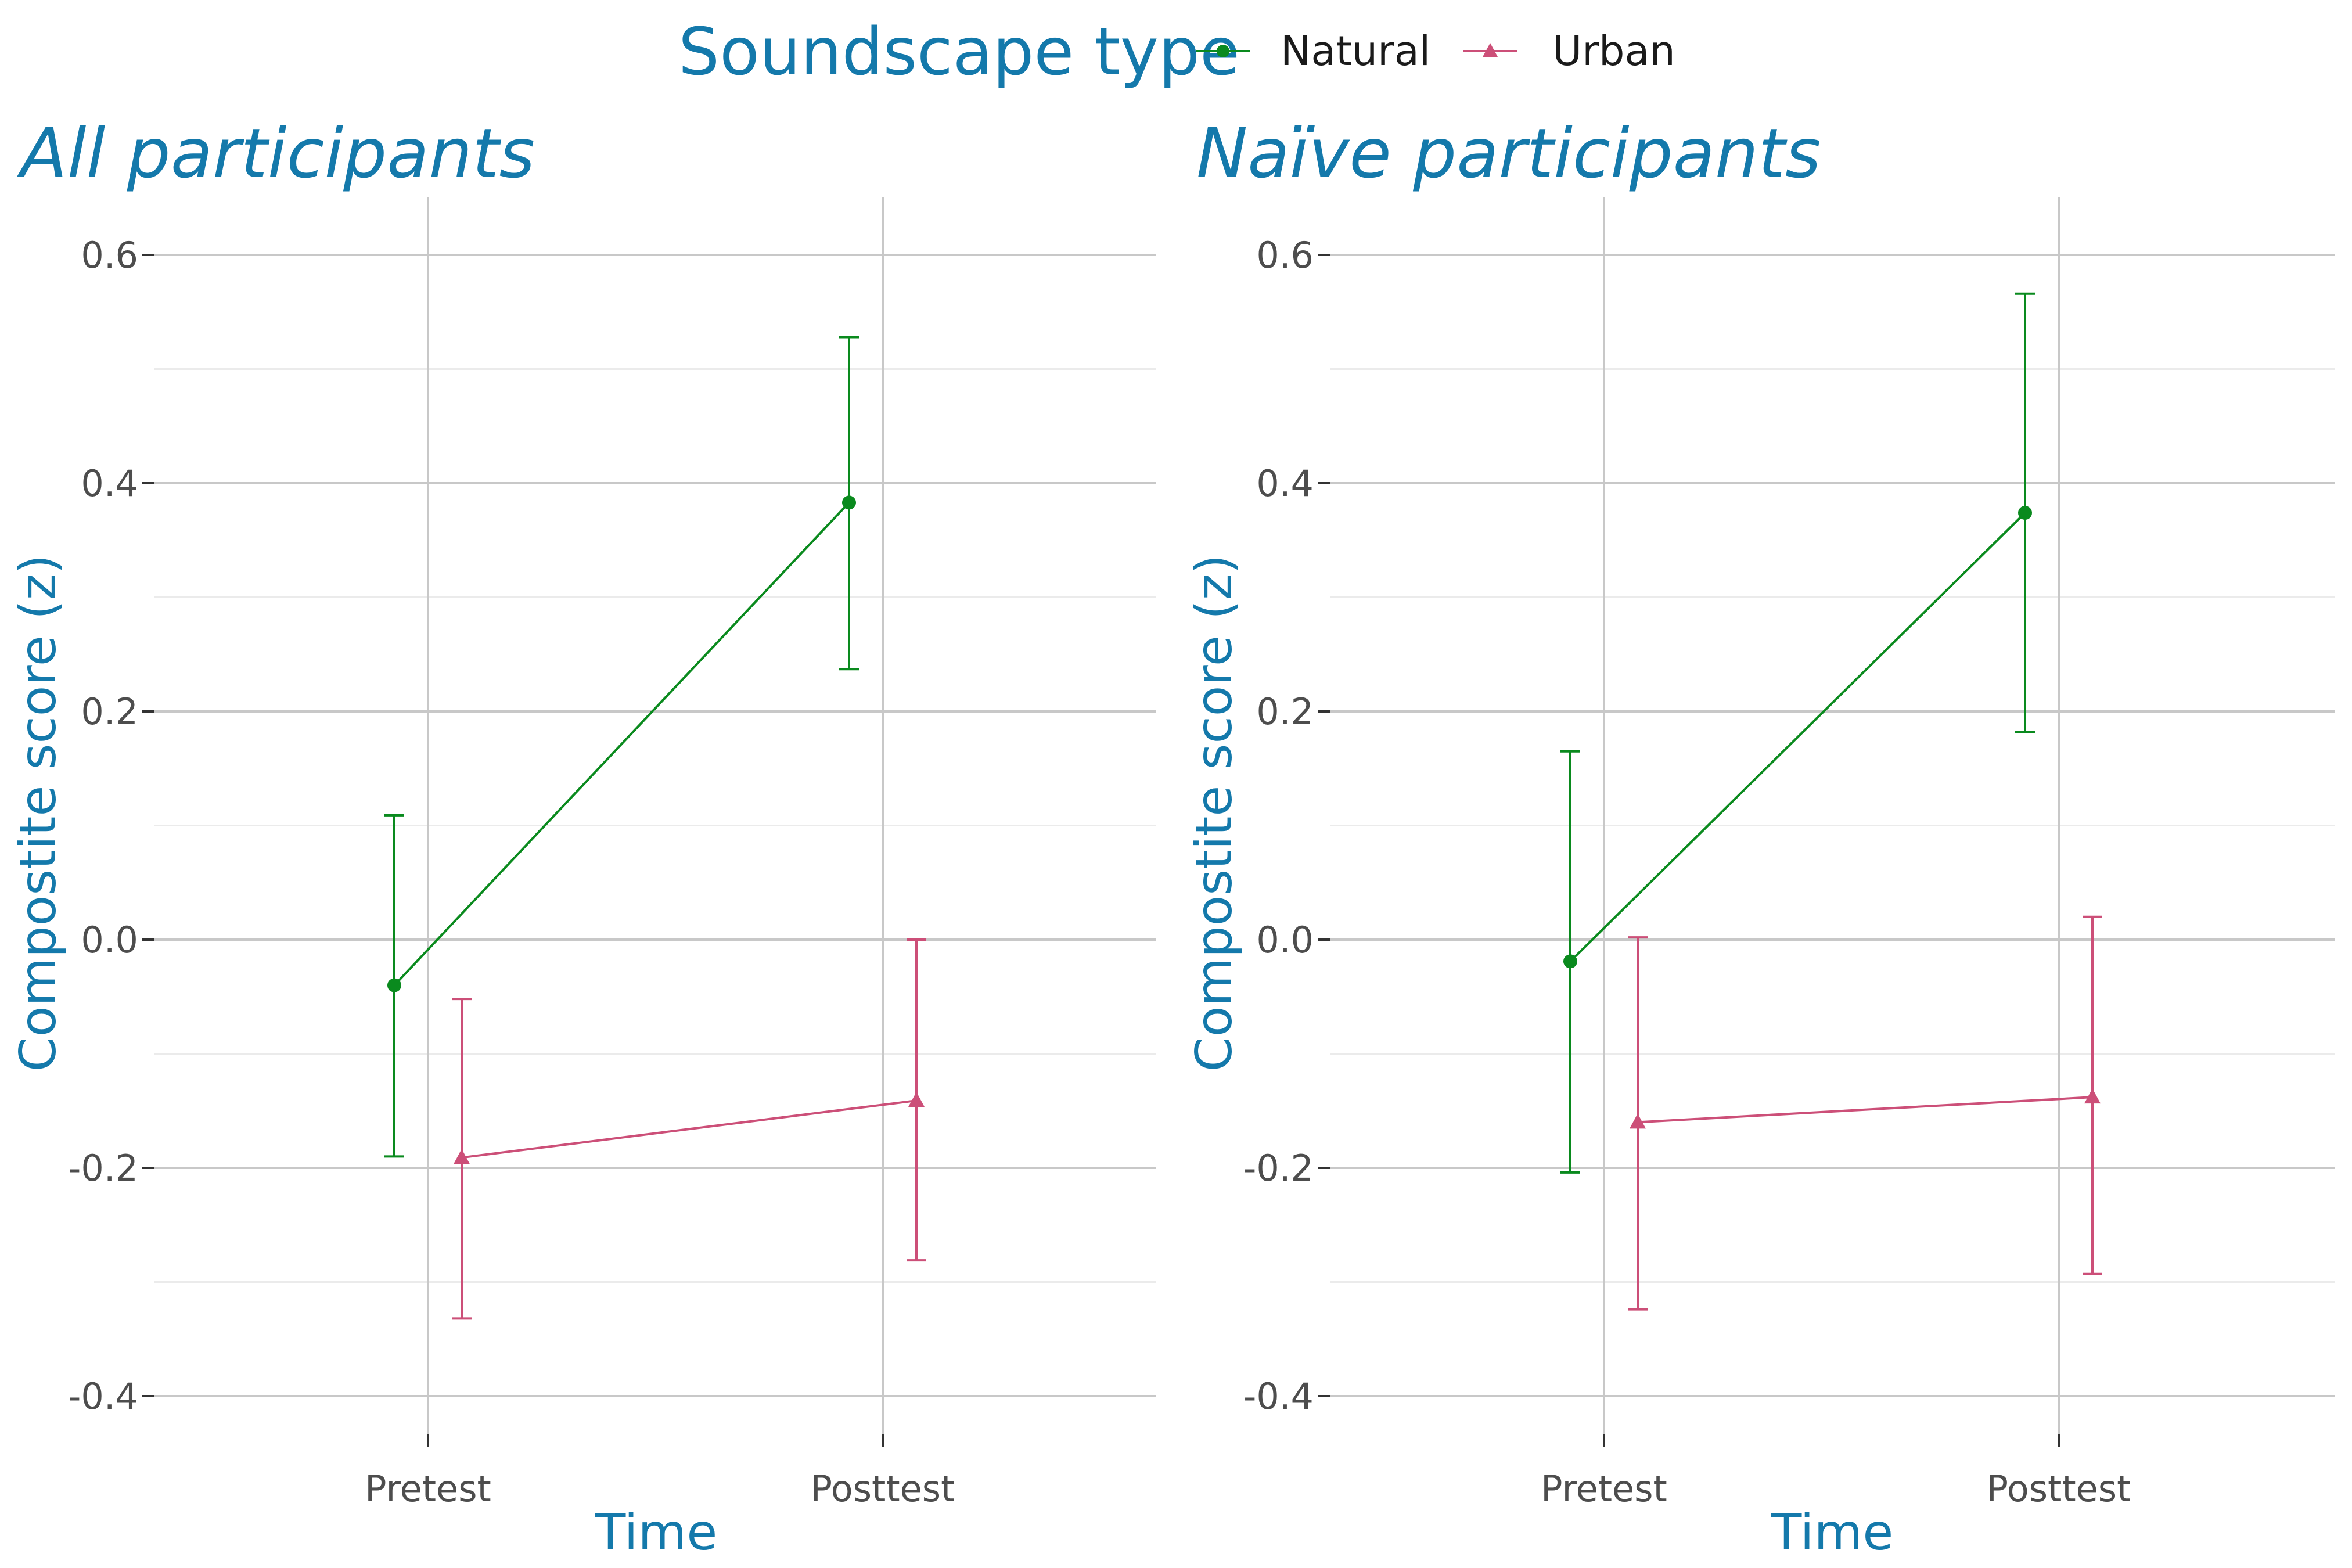 This screenshot has width=2352, height=1568. I want to click on legend-item-urban: Urban, so click(1569, 51).